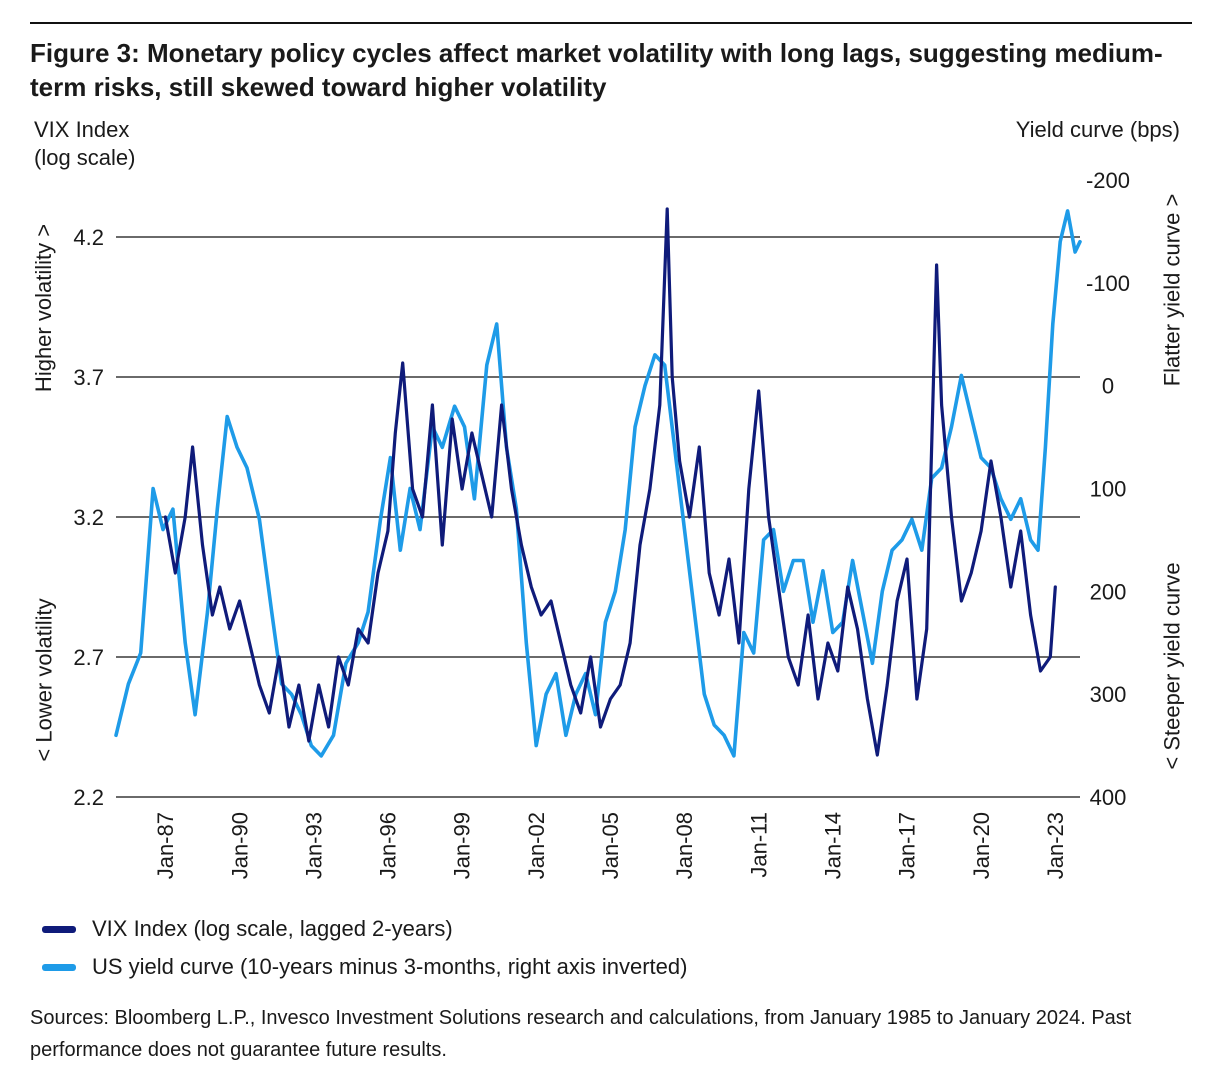 The height and width of the screenshot is (1076, 1222). Describe the element at coordinates (611, 23) in the screenshot. I see `top-rule` at that location.